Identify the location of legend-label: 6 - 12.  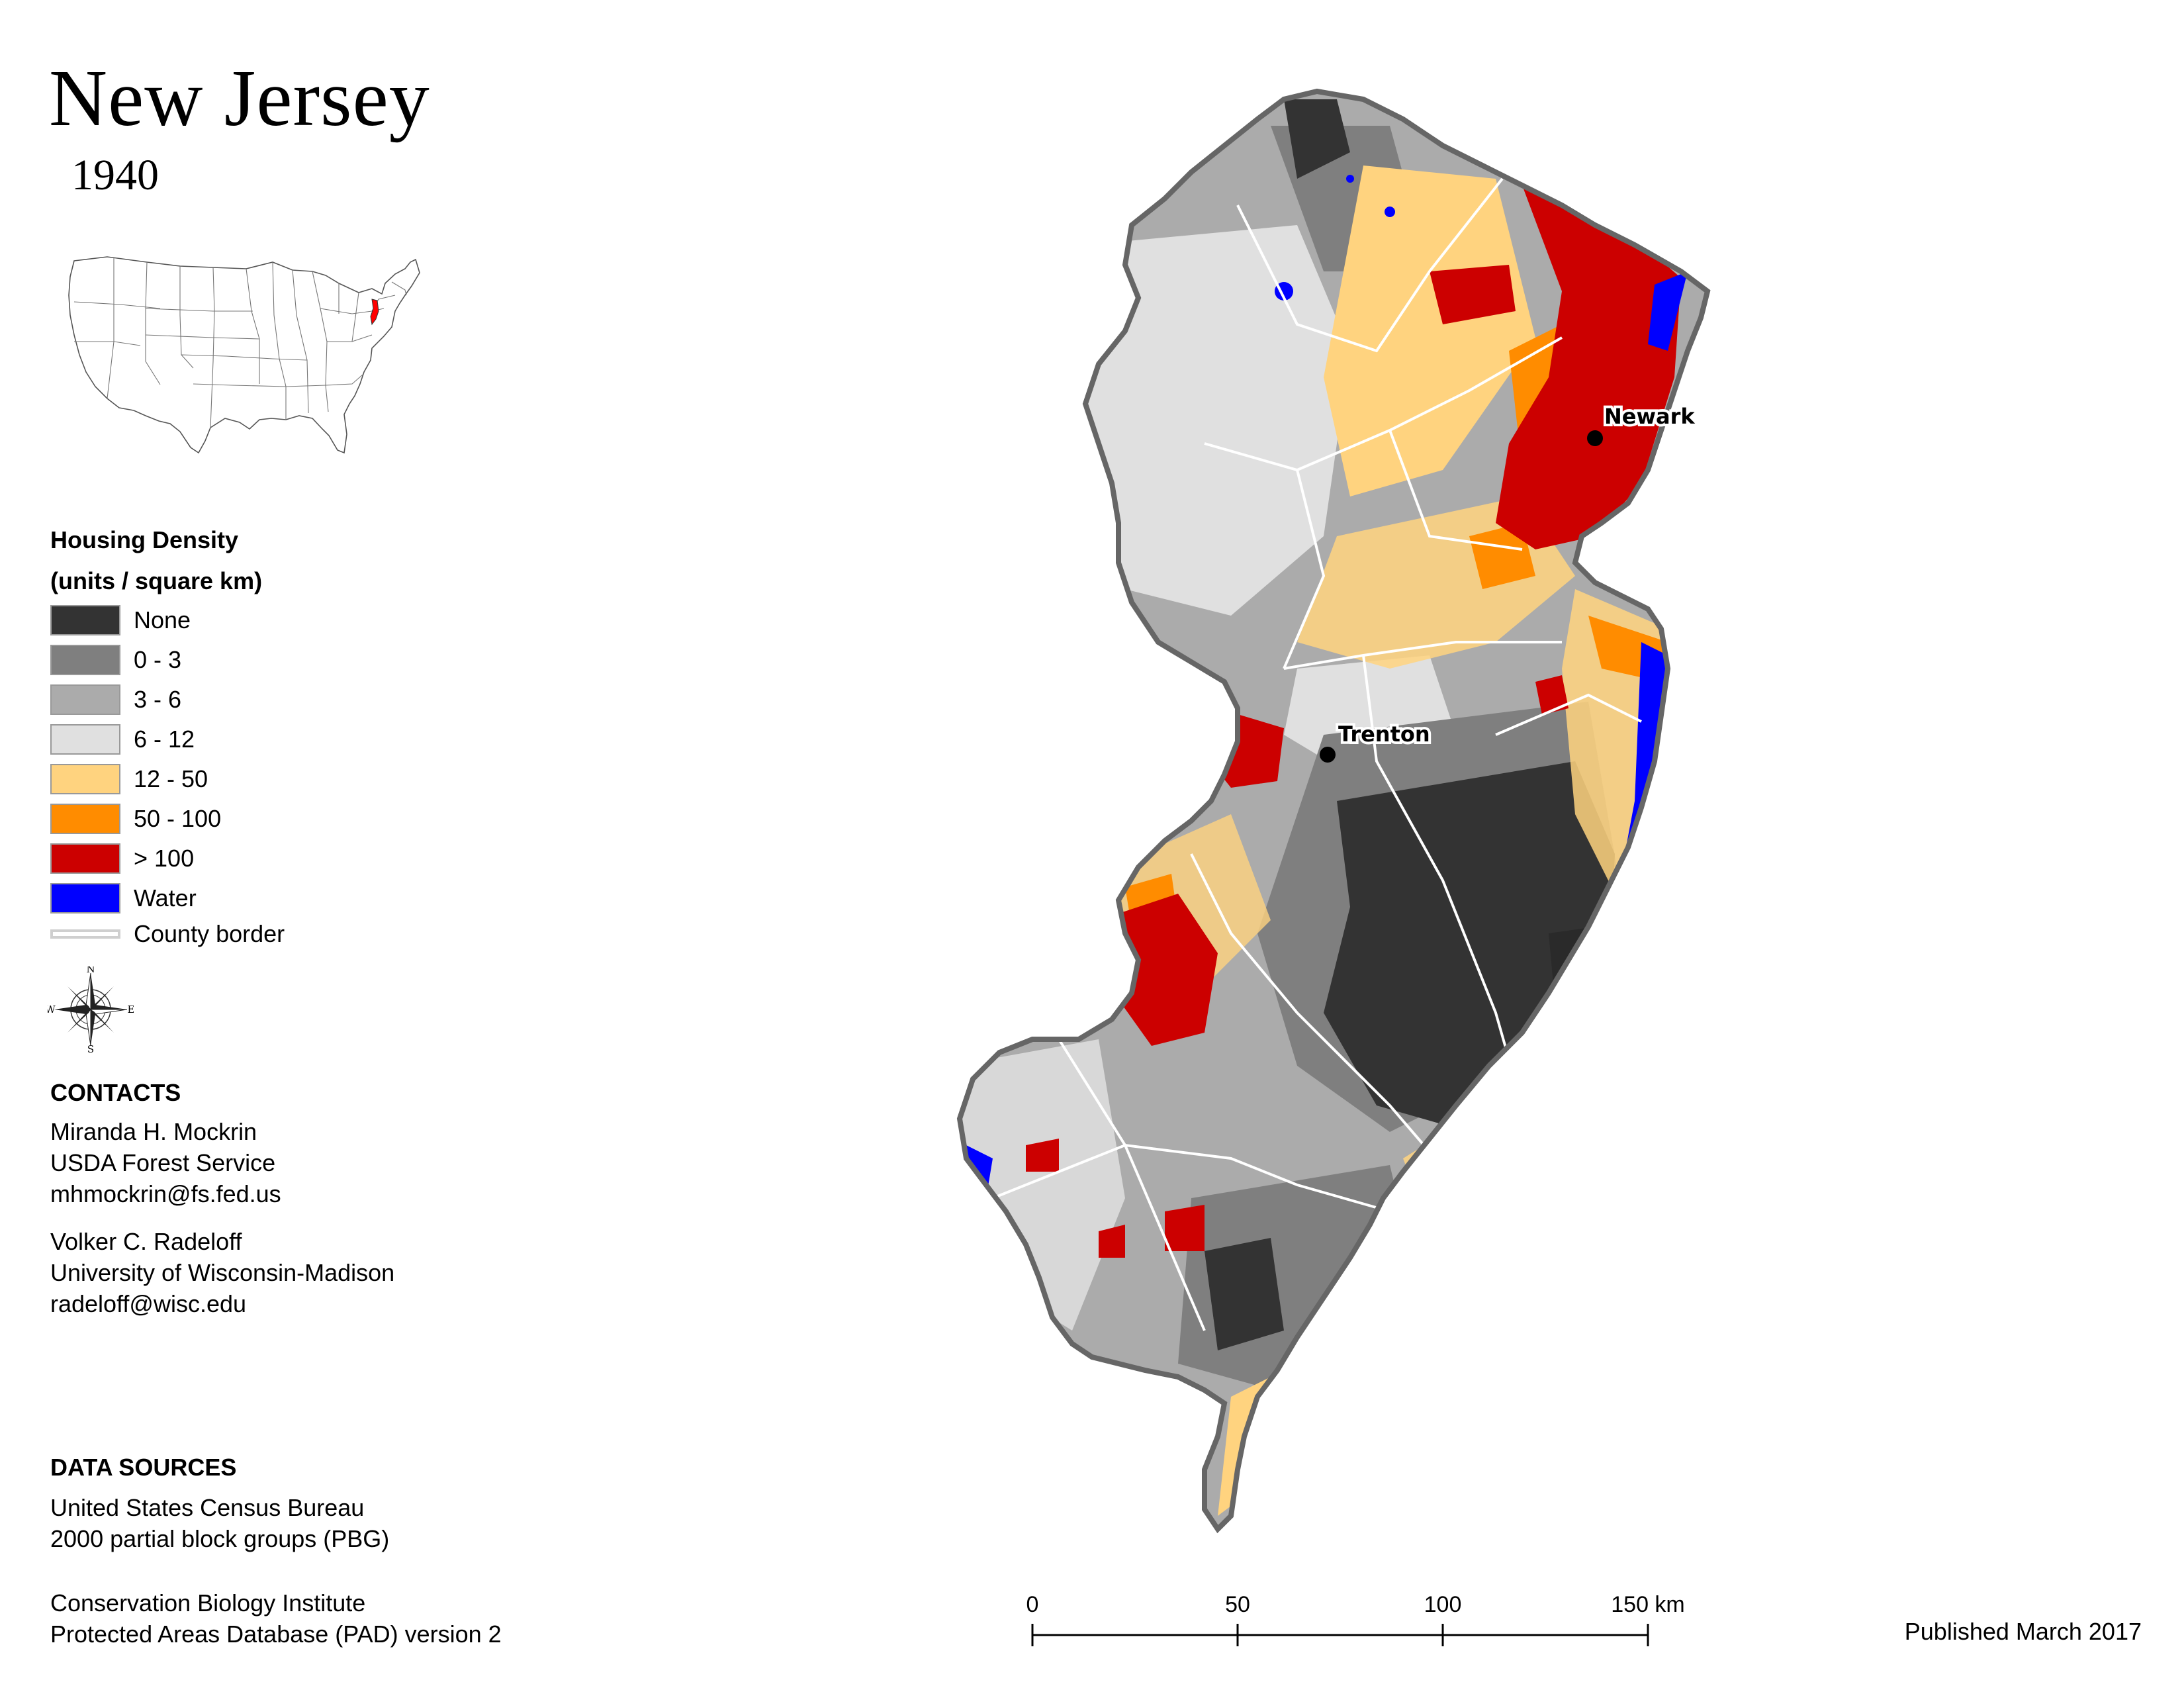
(164, 739).